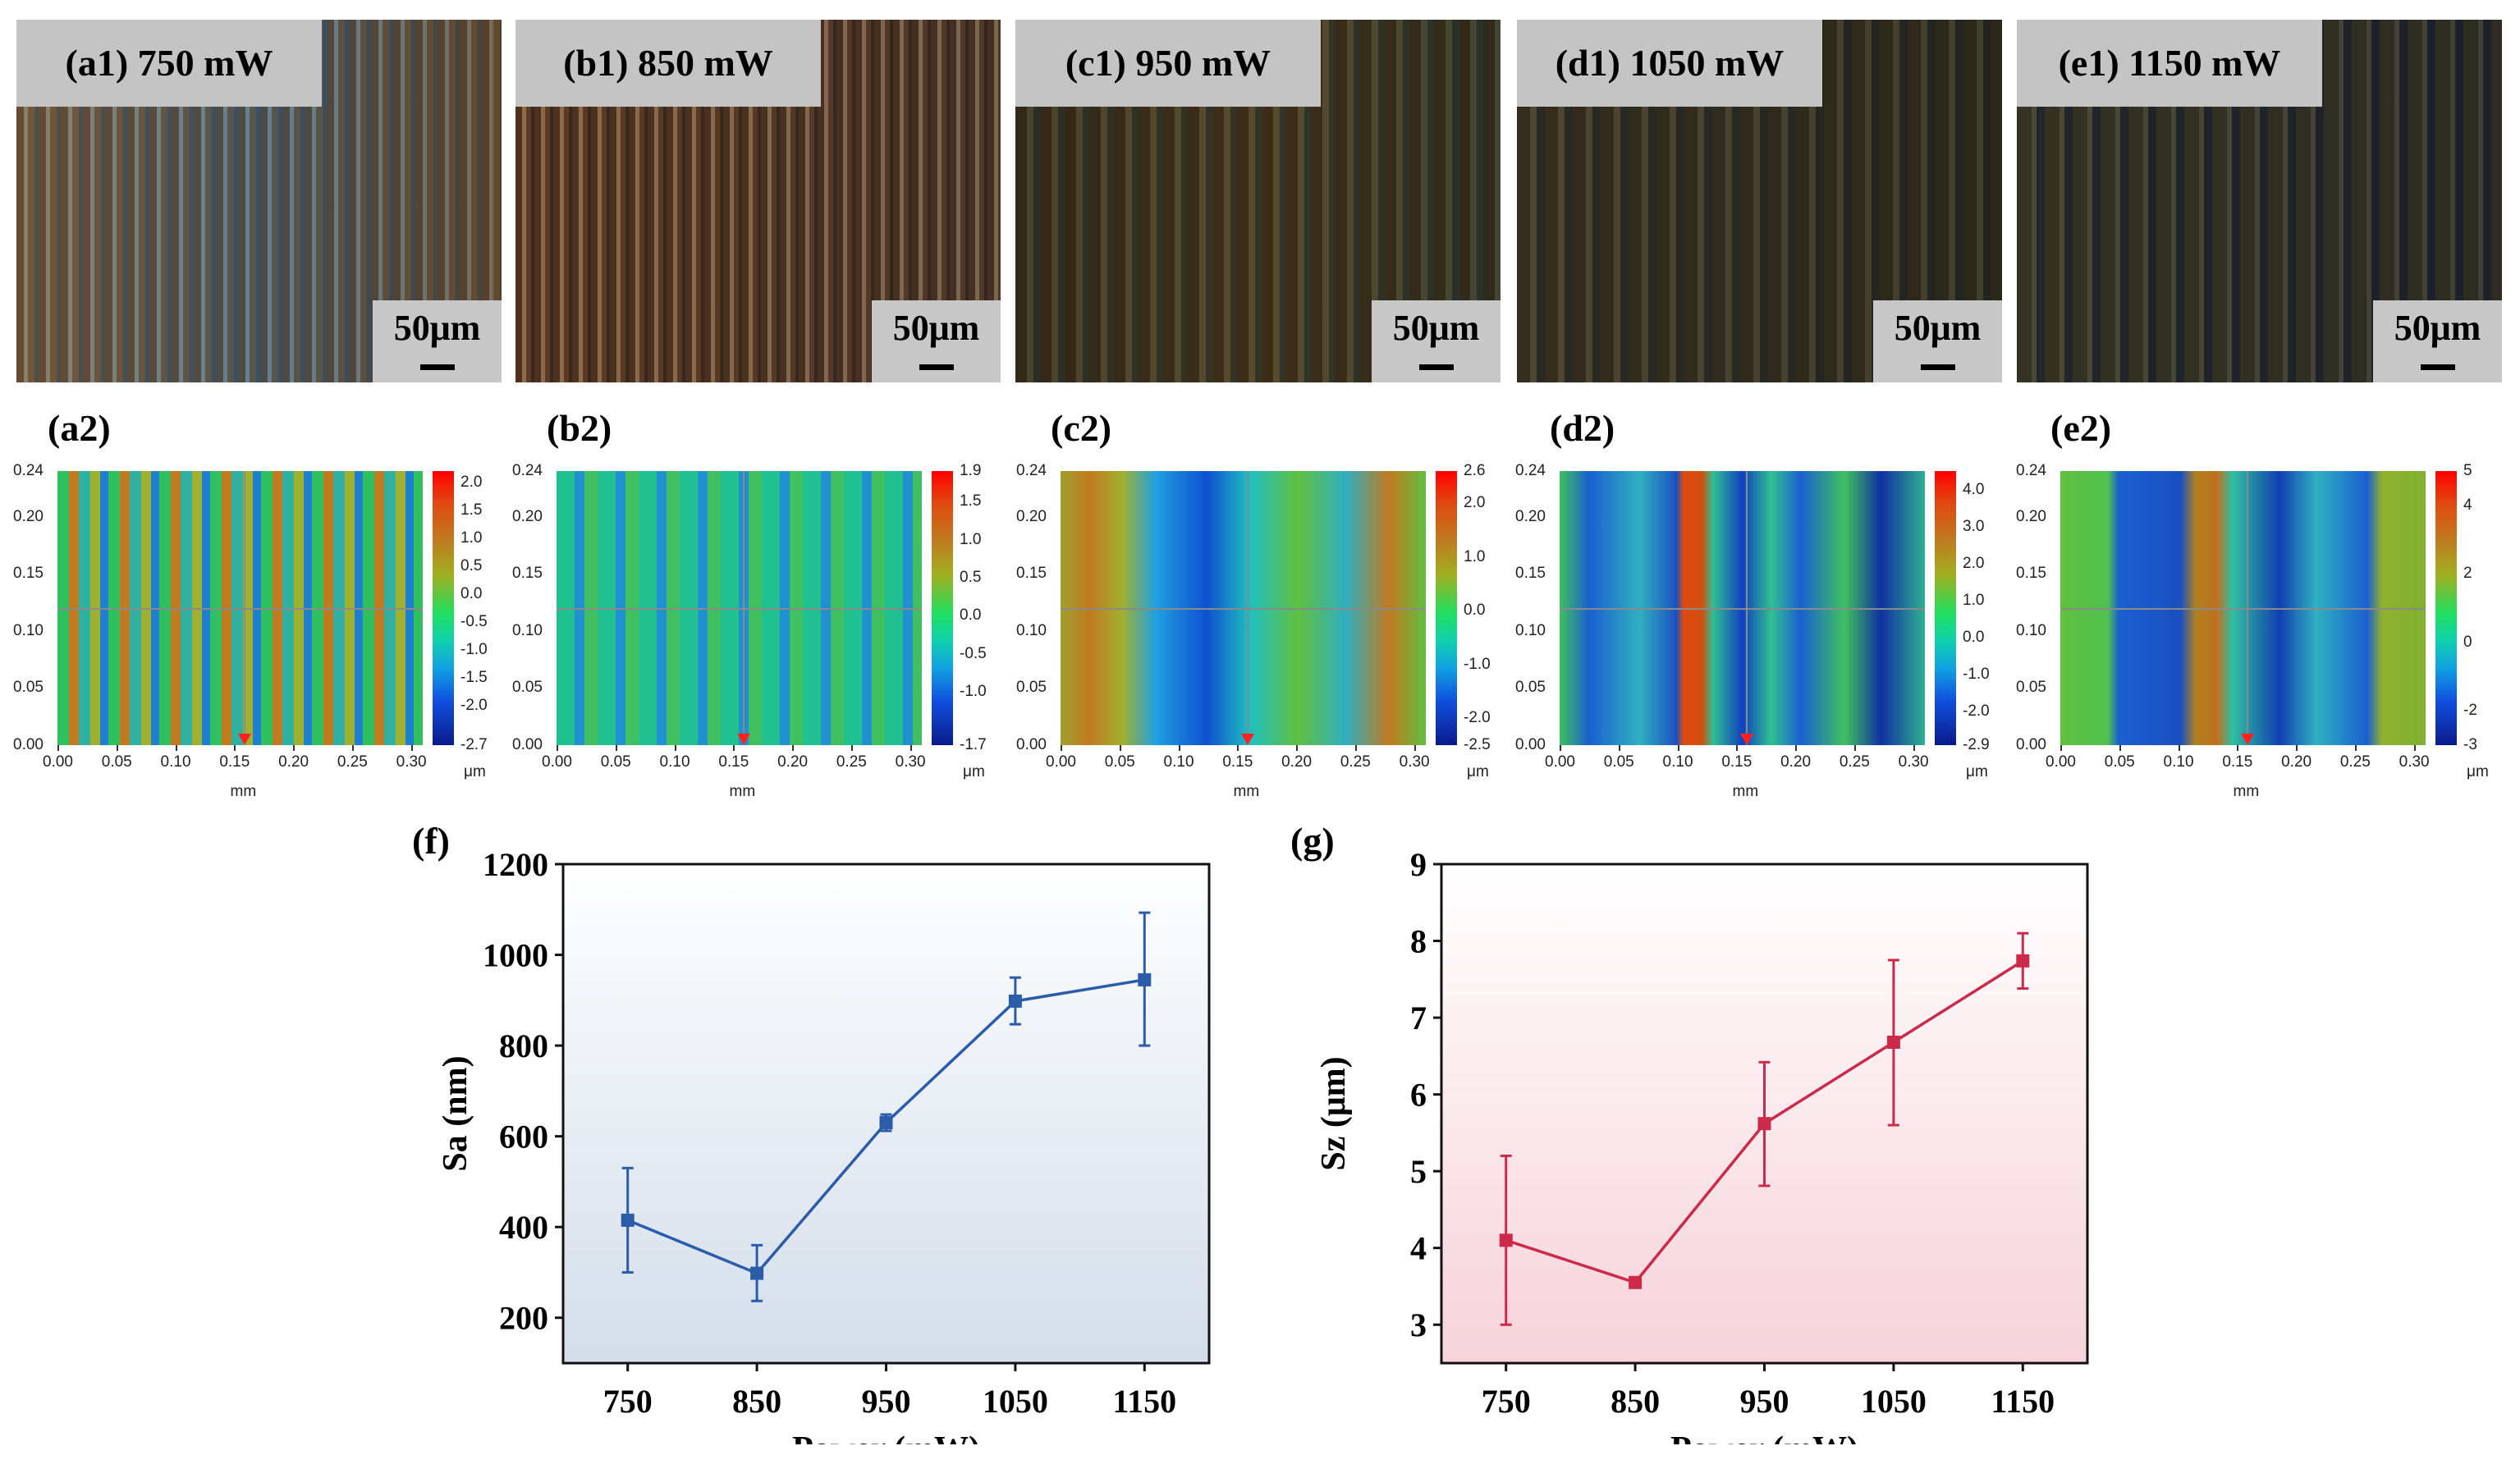 This screenshot has width=2520, height=1478. What do you see at coordinates (2081, 428) in the screenshot?
I see `heatmap-panel-label: (e2)` at bounding box center [2081, 428].